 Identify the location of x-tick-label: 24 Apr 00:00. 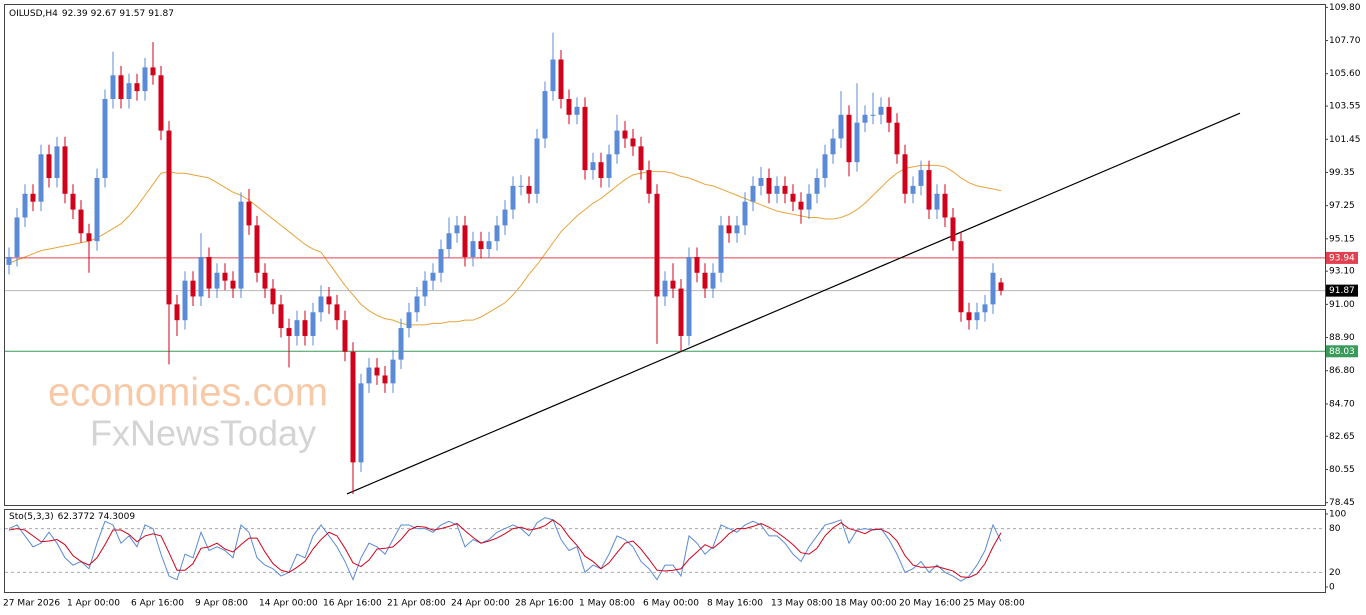
(480, 604).